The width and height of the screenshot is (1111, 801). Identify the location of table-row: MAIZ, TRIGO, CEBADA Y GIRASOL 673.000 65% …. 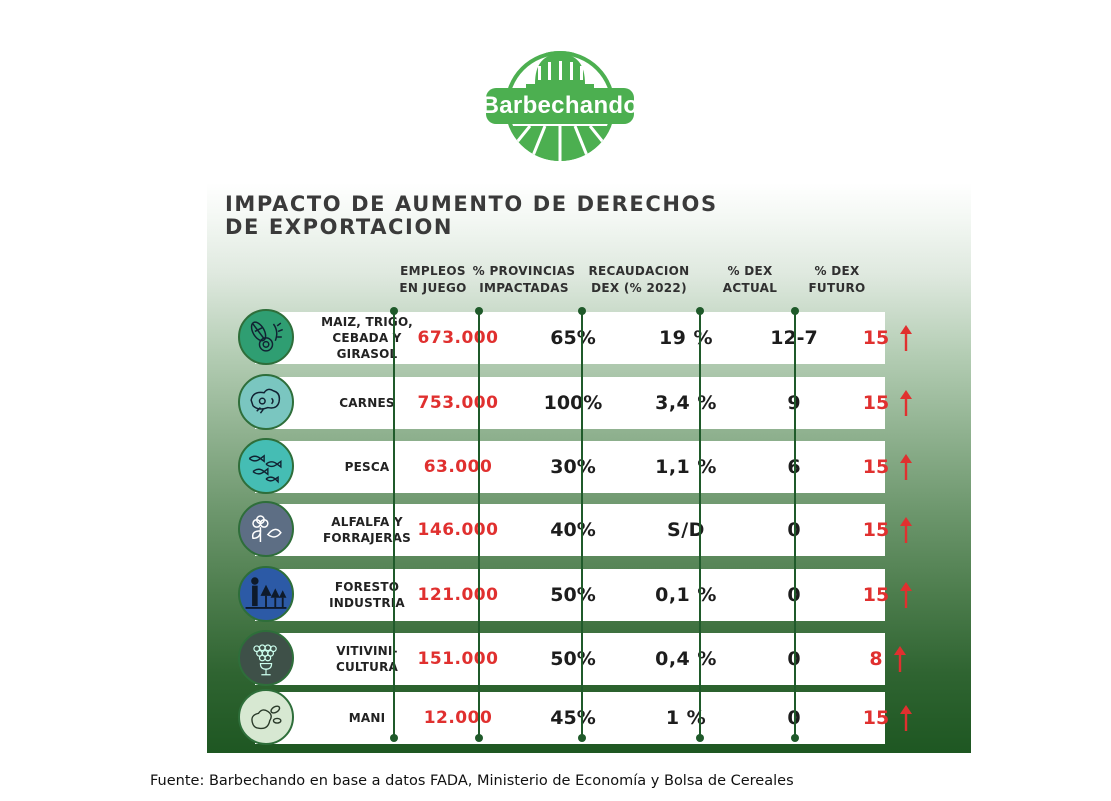
(575, 337).